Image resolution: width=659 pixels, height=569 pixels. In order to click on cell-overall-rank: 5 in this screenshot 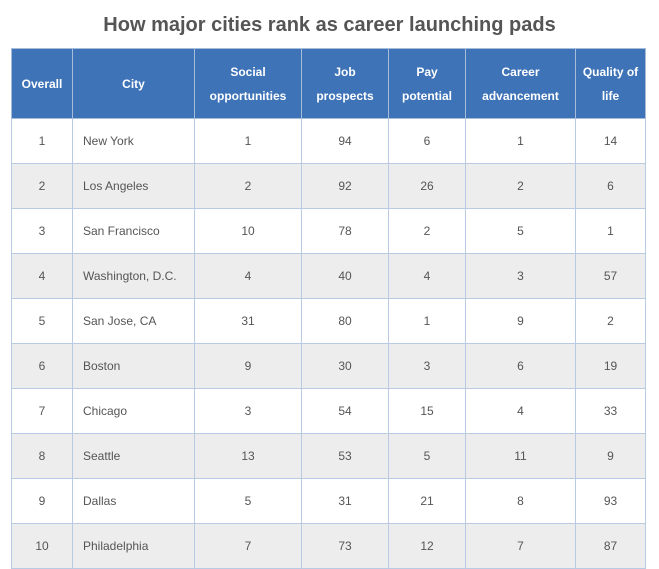, I will do `click(42, 321)`.